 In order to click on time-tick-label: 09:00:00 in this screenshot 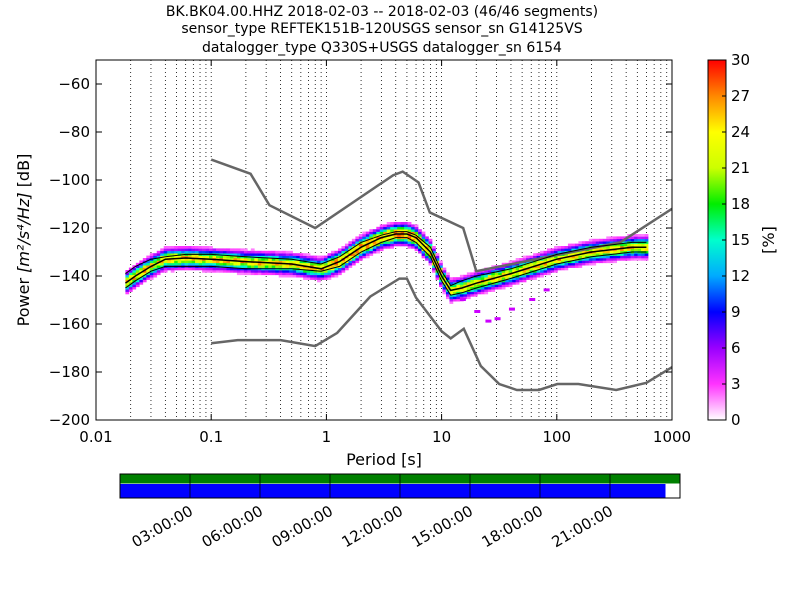, I will do `click(302, 526)`.